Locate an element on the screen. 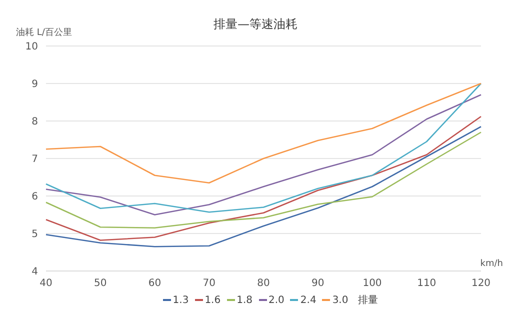  y-tick-label: 6 is located at coordinates (35, 197).